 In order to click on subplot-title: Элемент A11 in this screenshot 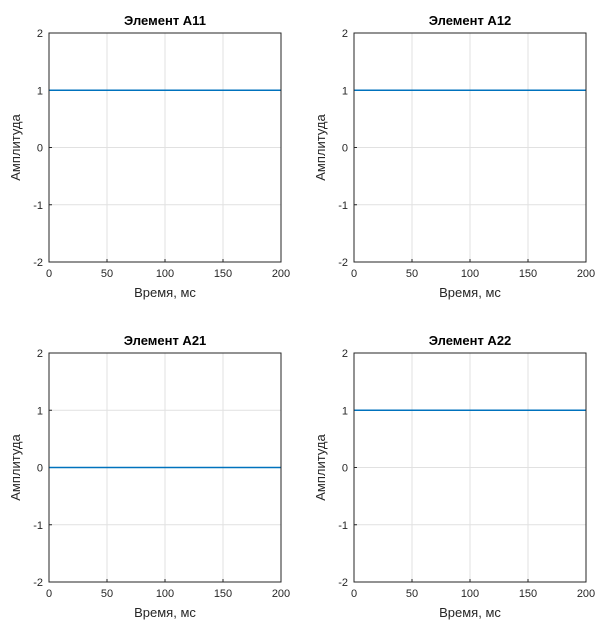, I will do `click(165, 20)`.